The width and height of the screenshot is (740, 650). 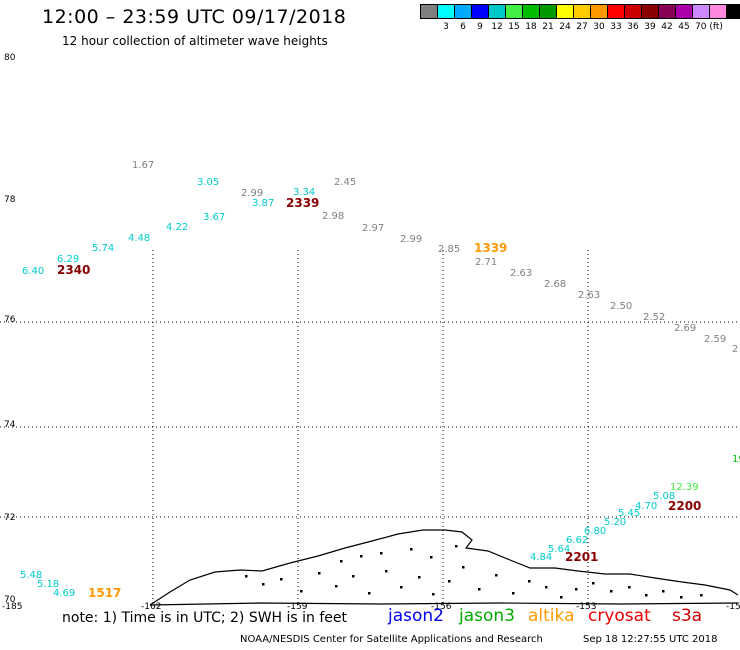 What do you see at coordinates (33, 271) in the screenshot?
I see `wave-height-label: 6.40` at bounding box center [33, 271].